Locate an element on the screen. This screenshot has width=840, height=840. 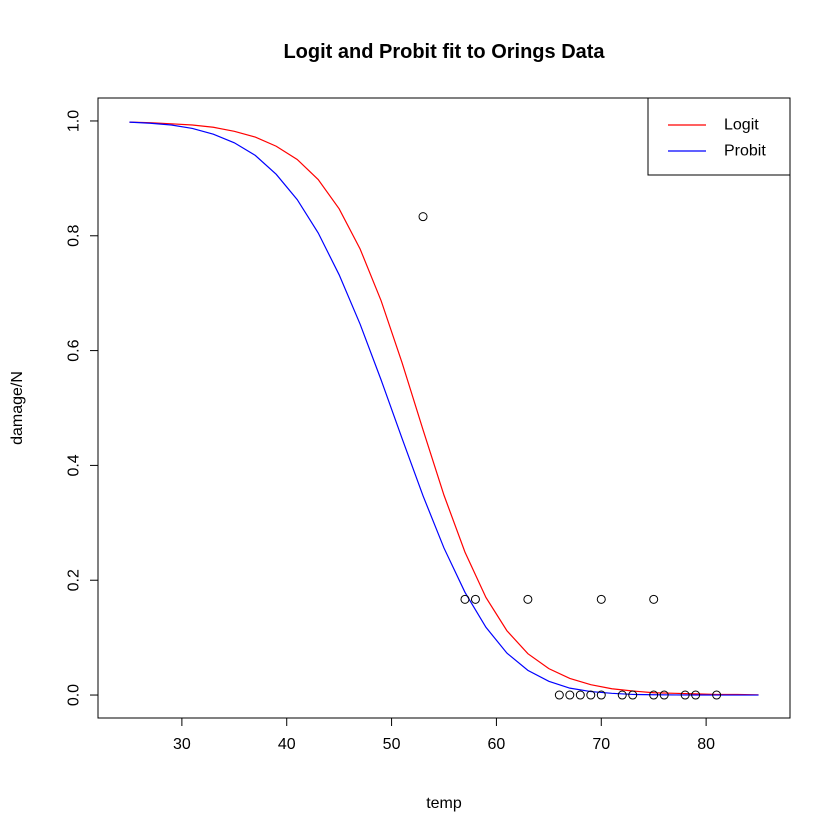
x-tick-label: 60 is located at coordinates (497, 744).